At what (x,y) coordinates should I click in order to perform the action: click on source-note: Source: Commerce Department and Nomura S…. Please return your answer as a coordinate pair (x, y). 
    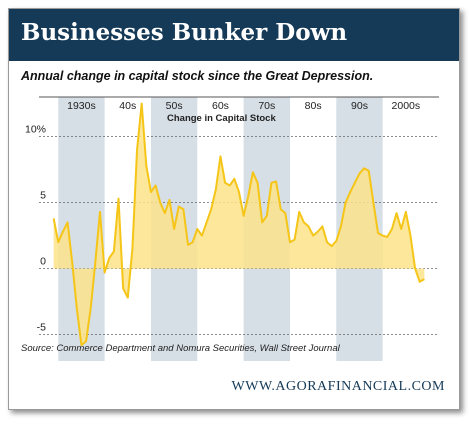
    Looking at the image, I should click on (180, 348).